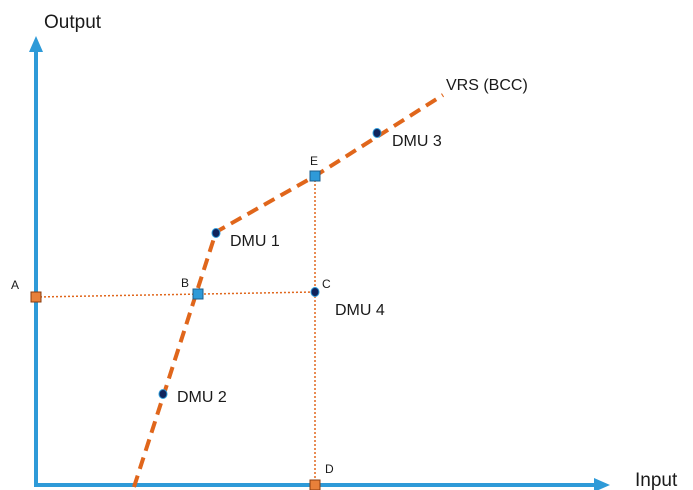 The width and height of the screenshot is (693, 490). What do you see at coordinates (315, 484) in the screenshot?
I see `point-d-marker` at bounding box center [315, 484].